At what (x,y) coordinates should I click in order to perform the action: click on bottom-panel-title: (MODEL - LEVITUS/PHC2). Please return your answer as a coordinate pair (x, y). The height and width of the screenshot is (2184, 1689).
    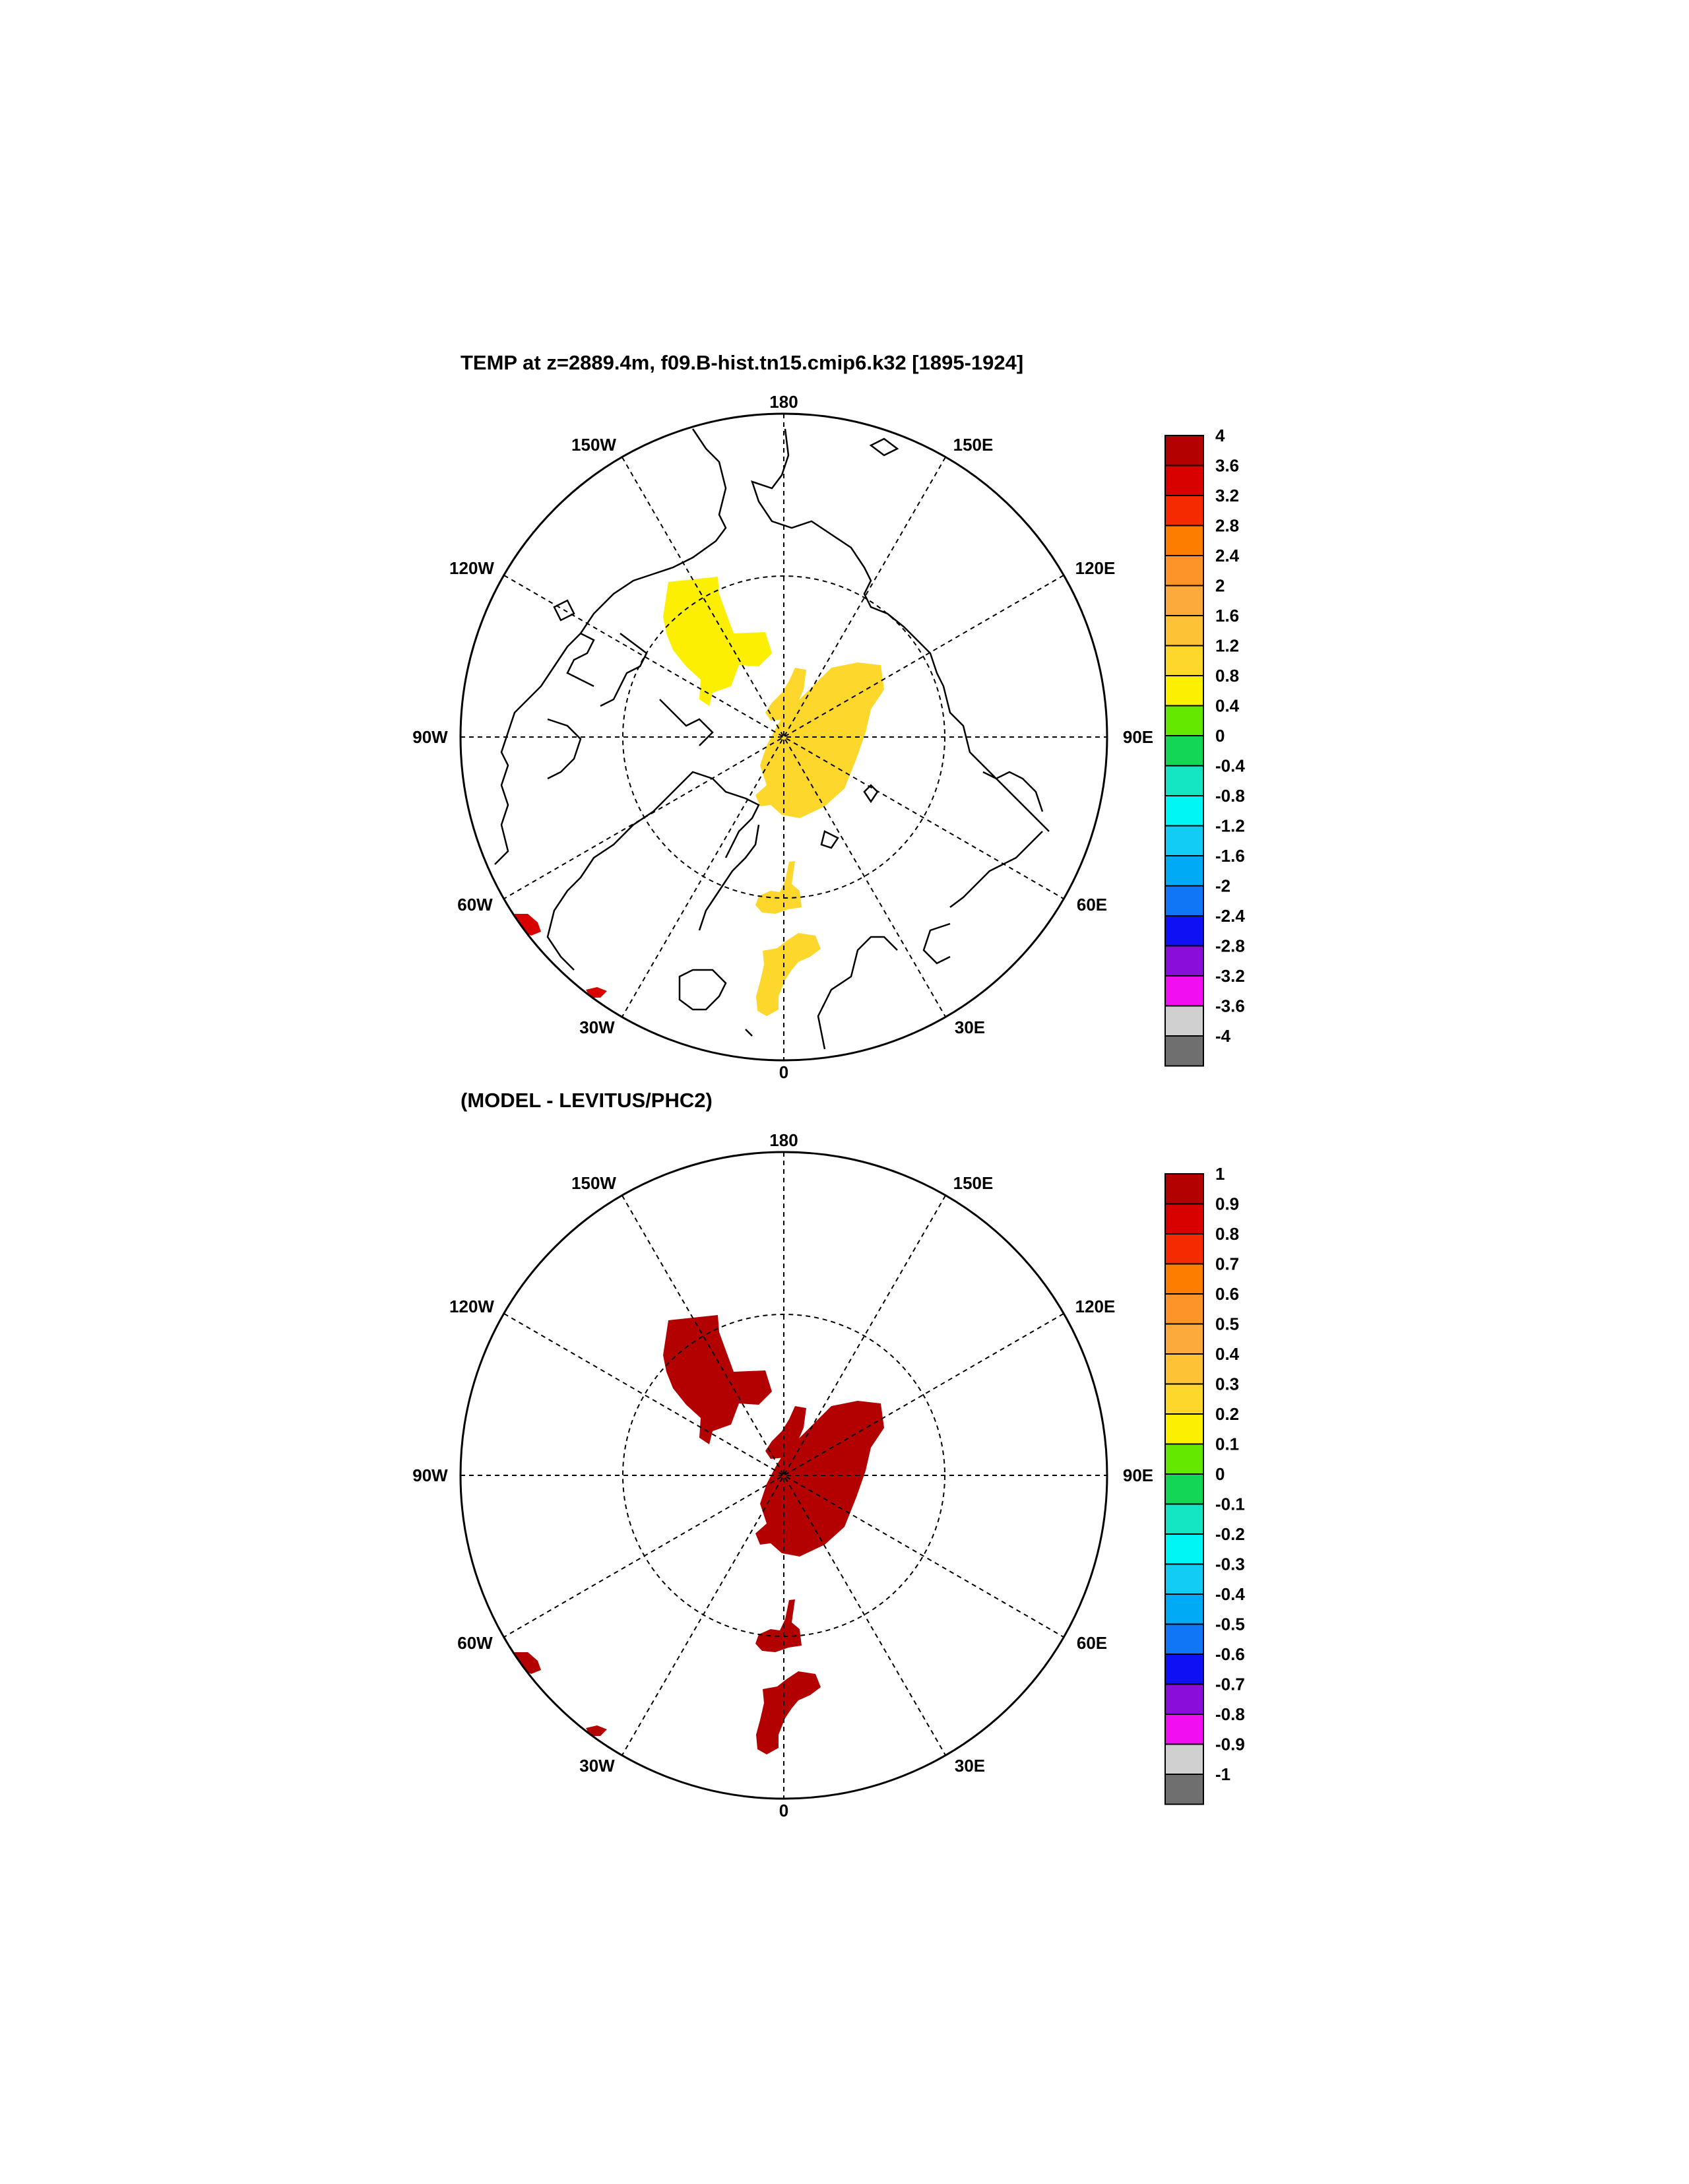
    Looking at the image, I should click on (587, 1100).